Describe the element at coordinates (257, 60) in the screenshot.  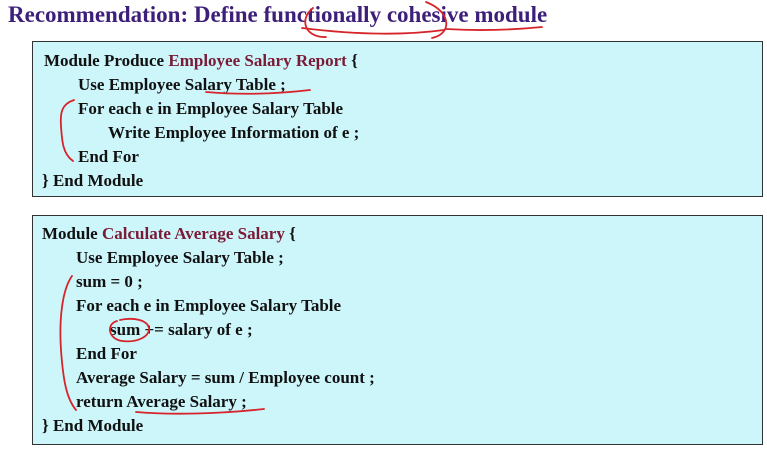
I see `module-name-highlight: Employee Salary Report` at that location.